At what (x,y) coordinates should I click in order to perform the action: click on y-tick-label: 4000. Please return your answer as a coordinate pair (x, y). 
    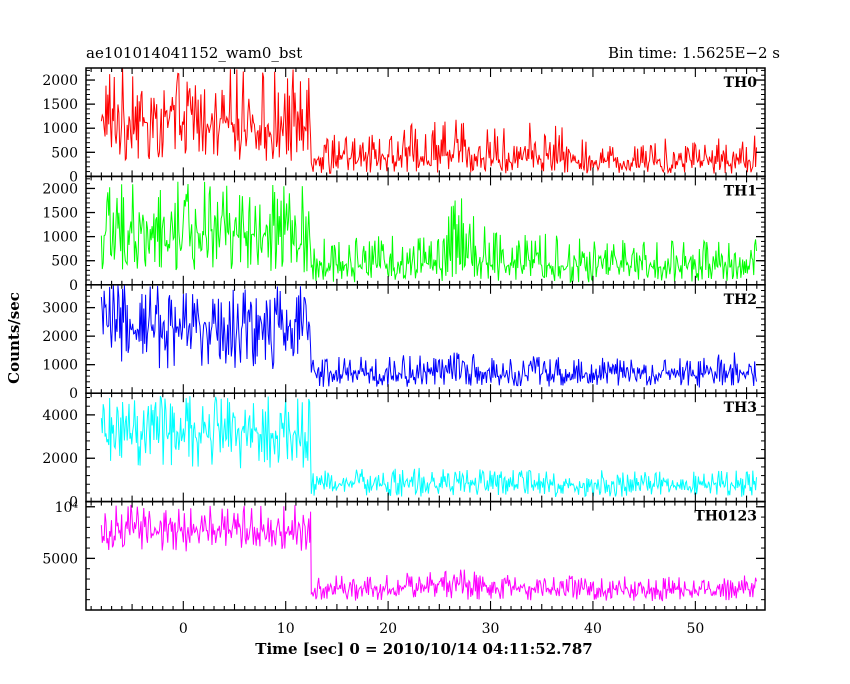
    Looking at the image, I should click on (60, 416).